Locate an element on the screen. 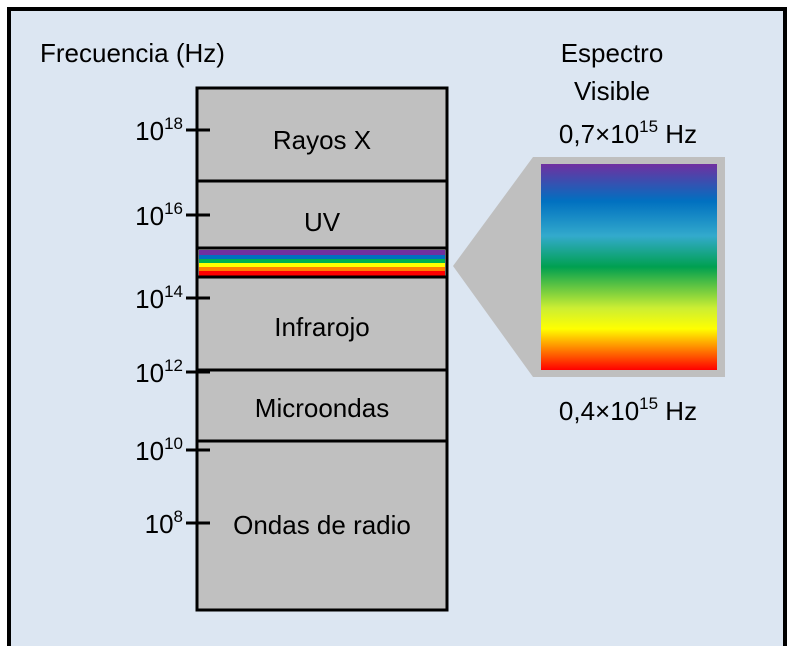 The width and height of the screenshot is (794, 646). tick-exponent: 10 is located at coordinates (173, 443).